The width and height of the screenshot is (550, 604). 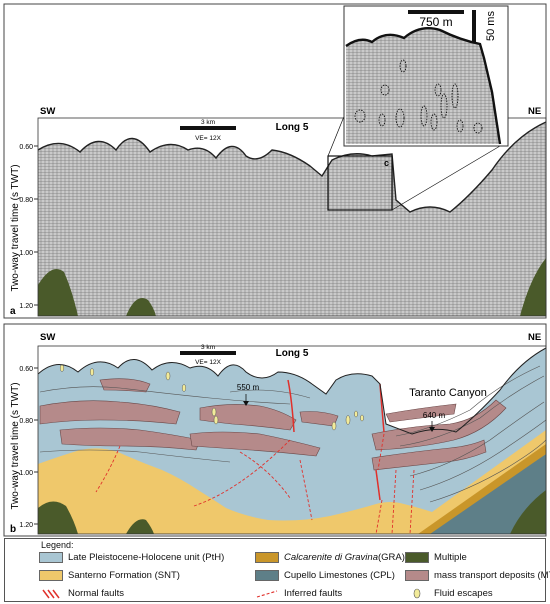 What do you see at coordinates (211, 397) in the screenshot?
I see `fluid-escapes` at bounding box center [211, 397].